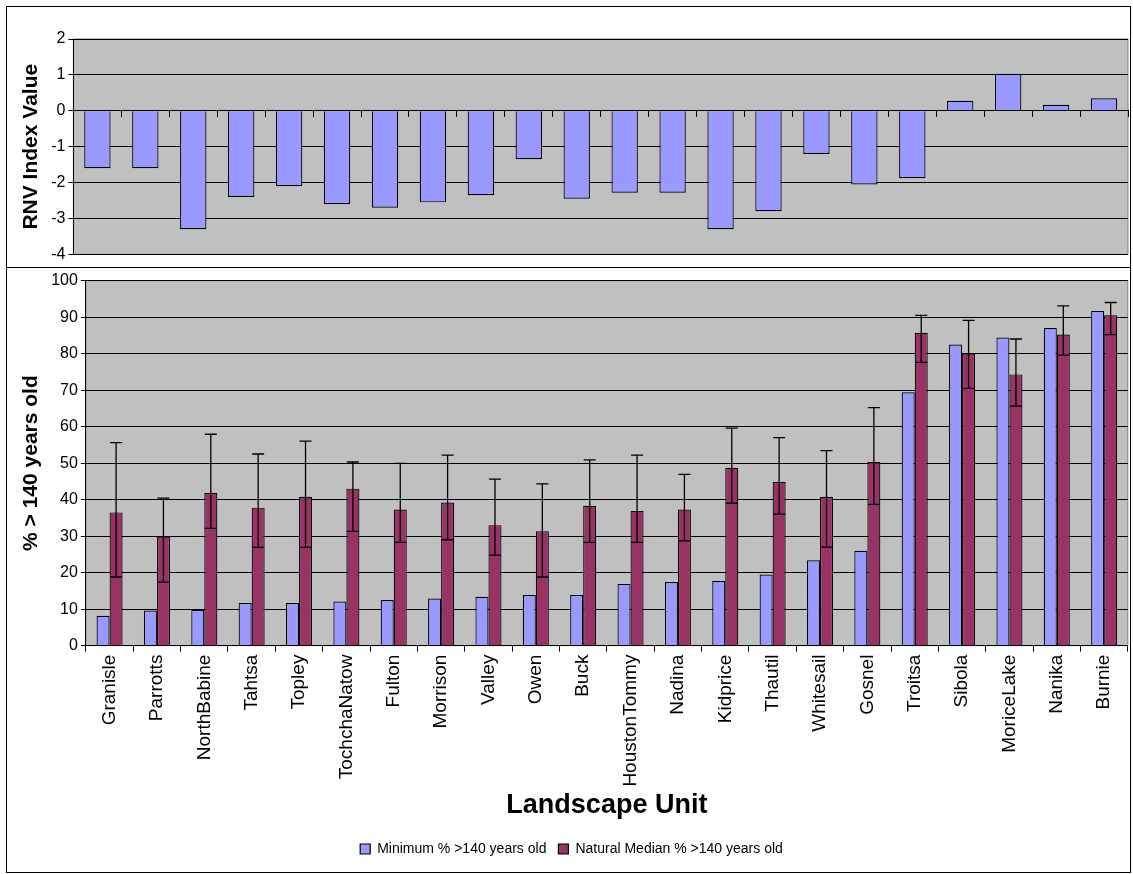 This screenshot has width=1133, height=874. I want to click on y-tick-label: 10, so click(69, 608).